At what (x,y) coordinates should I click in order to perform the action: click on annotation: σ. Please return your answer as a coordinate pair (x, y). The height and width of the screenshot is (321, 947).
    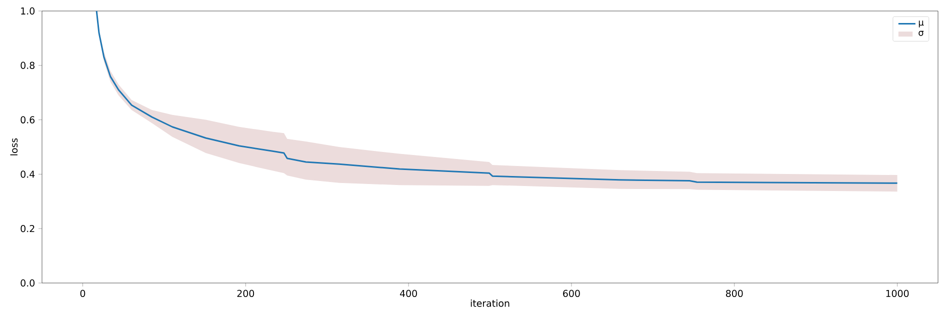
    Looking at the image, I should click on (921, 33).